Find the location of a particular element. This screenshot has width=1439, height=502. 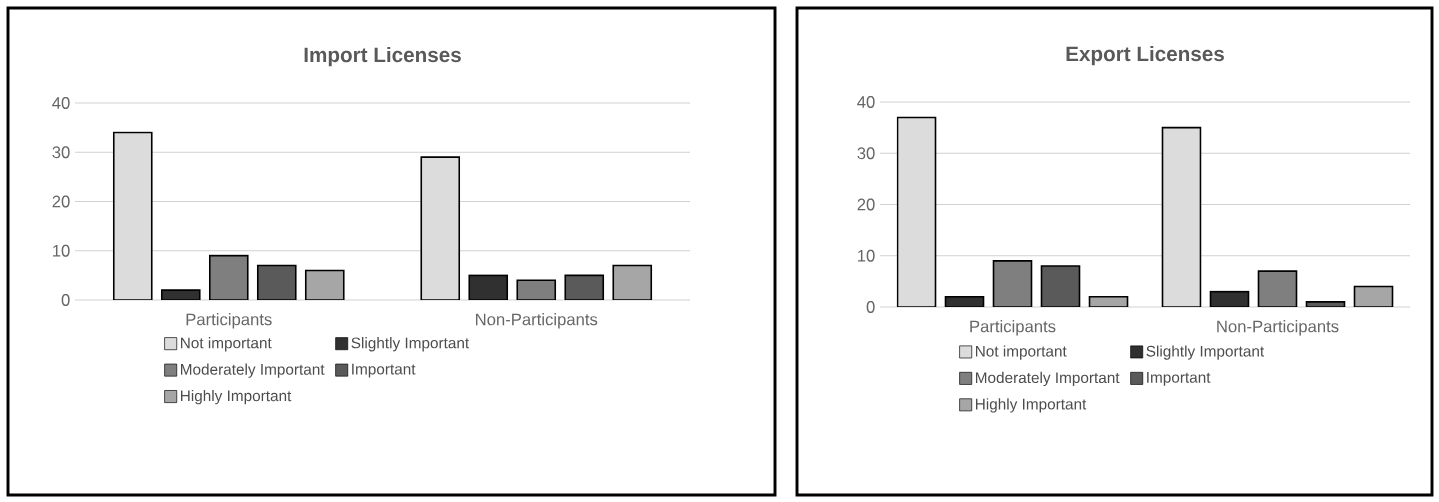

chart-title: Export Licenses is located at coordinates (1145, 56).